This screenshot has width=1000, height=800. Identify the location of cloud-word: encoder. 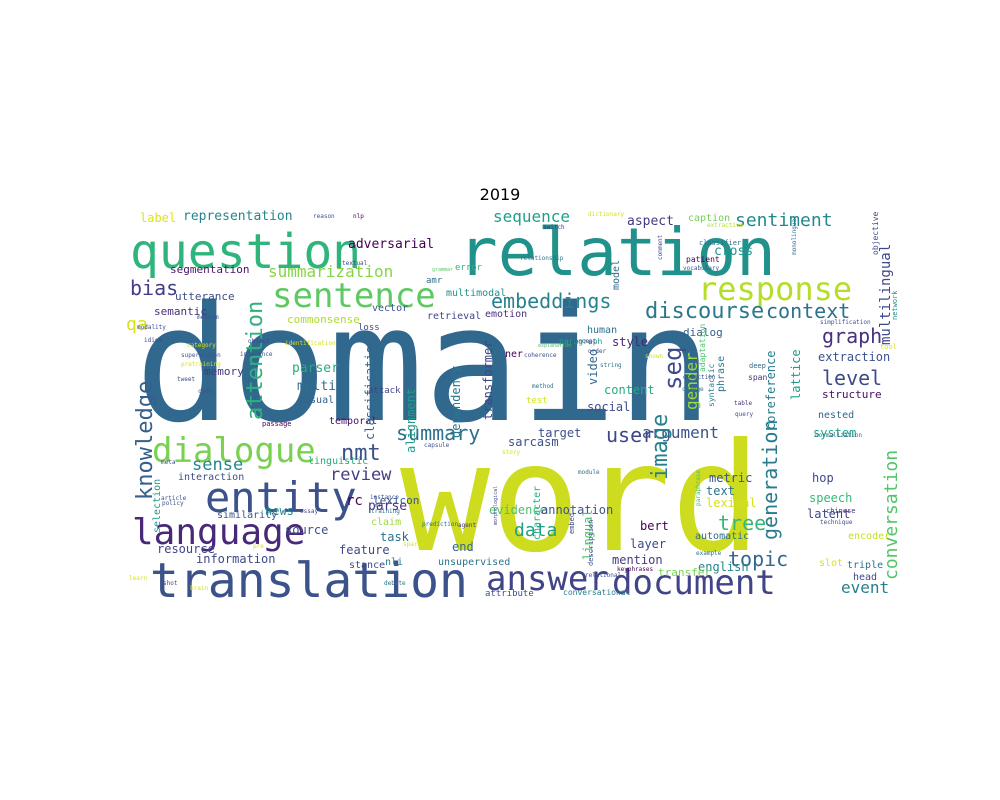
(869, 536).